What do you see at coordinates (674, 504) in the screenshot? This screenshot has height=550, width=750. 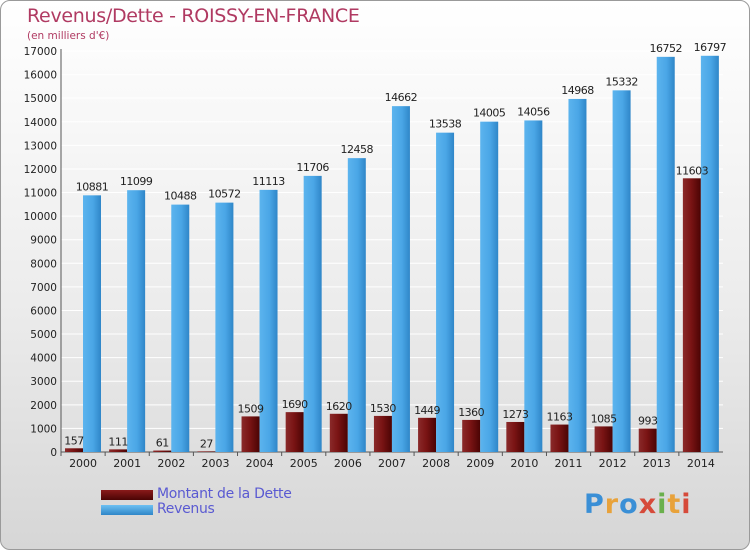 I see `logo-letter: t` at bounding box center [674, 504].